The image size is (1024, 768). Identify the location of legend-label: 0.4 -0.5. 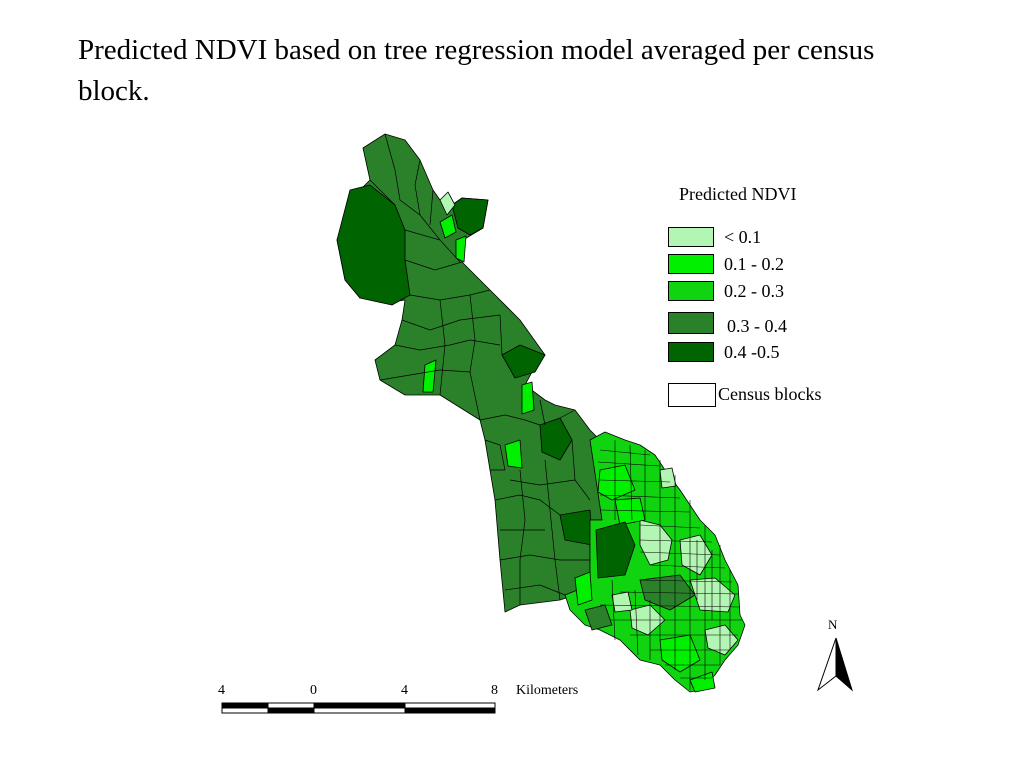
(752, 352).